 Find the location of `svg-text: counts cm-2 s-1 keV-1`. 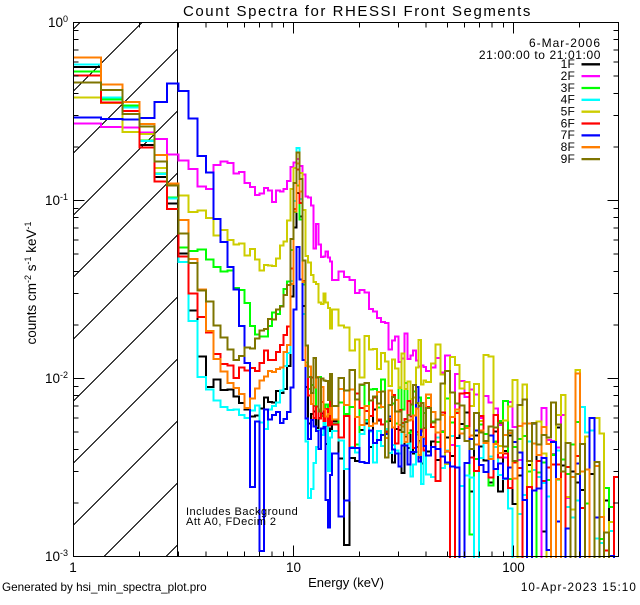

svg-text: counts cm-2 s-1 keV-1 is located at coordinates (31, 282).